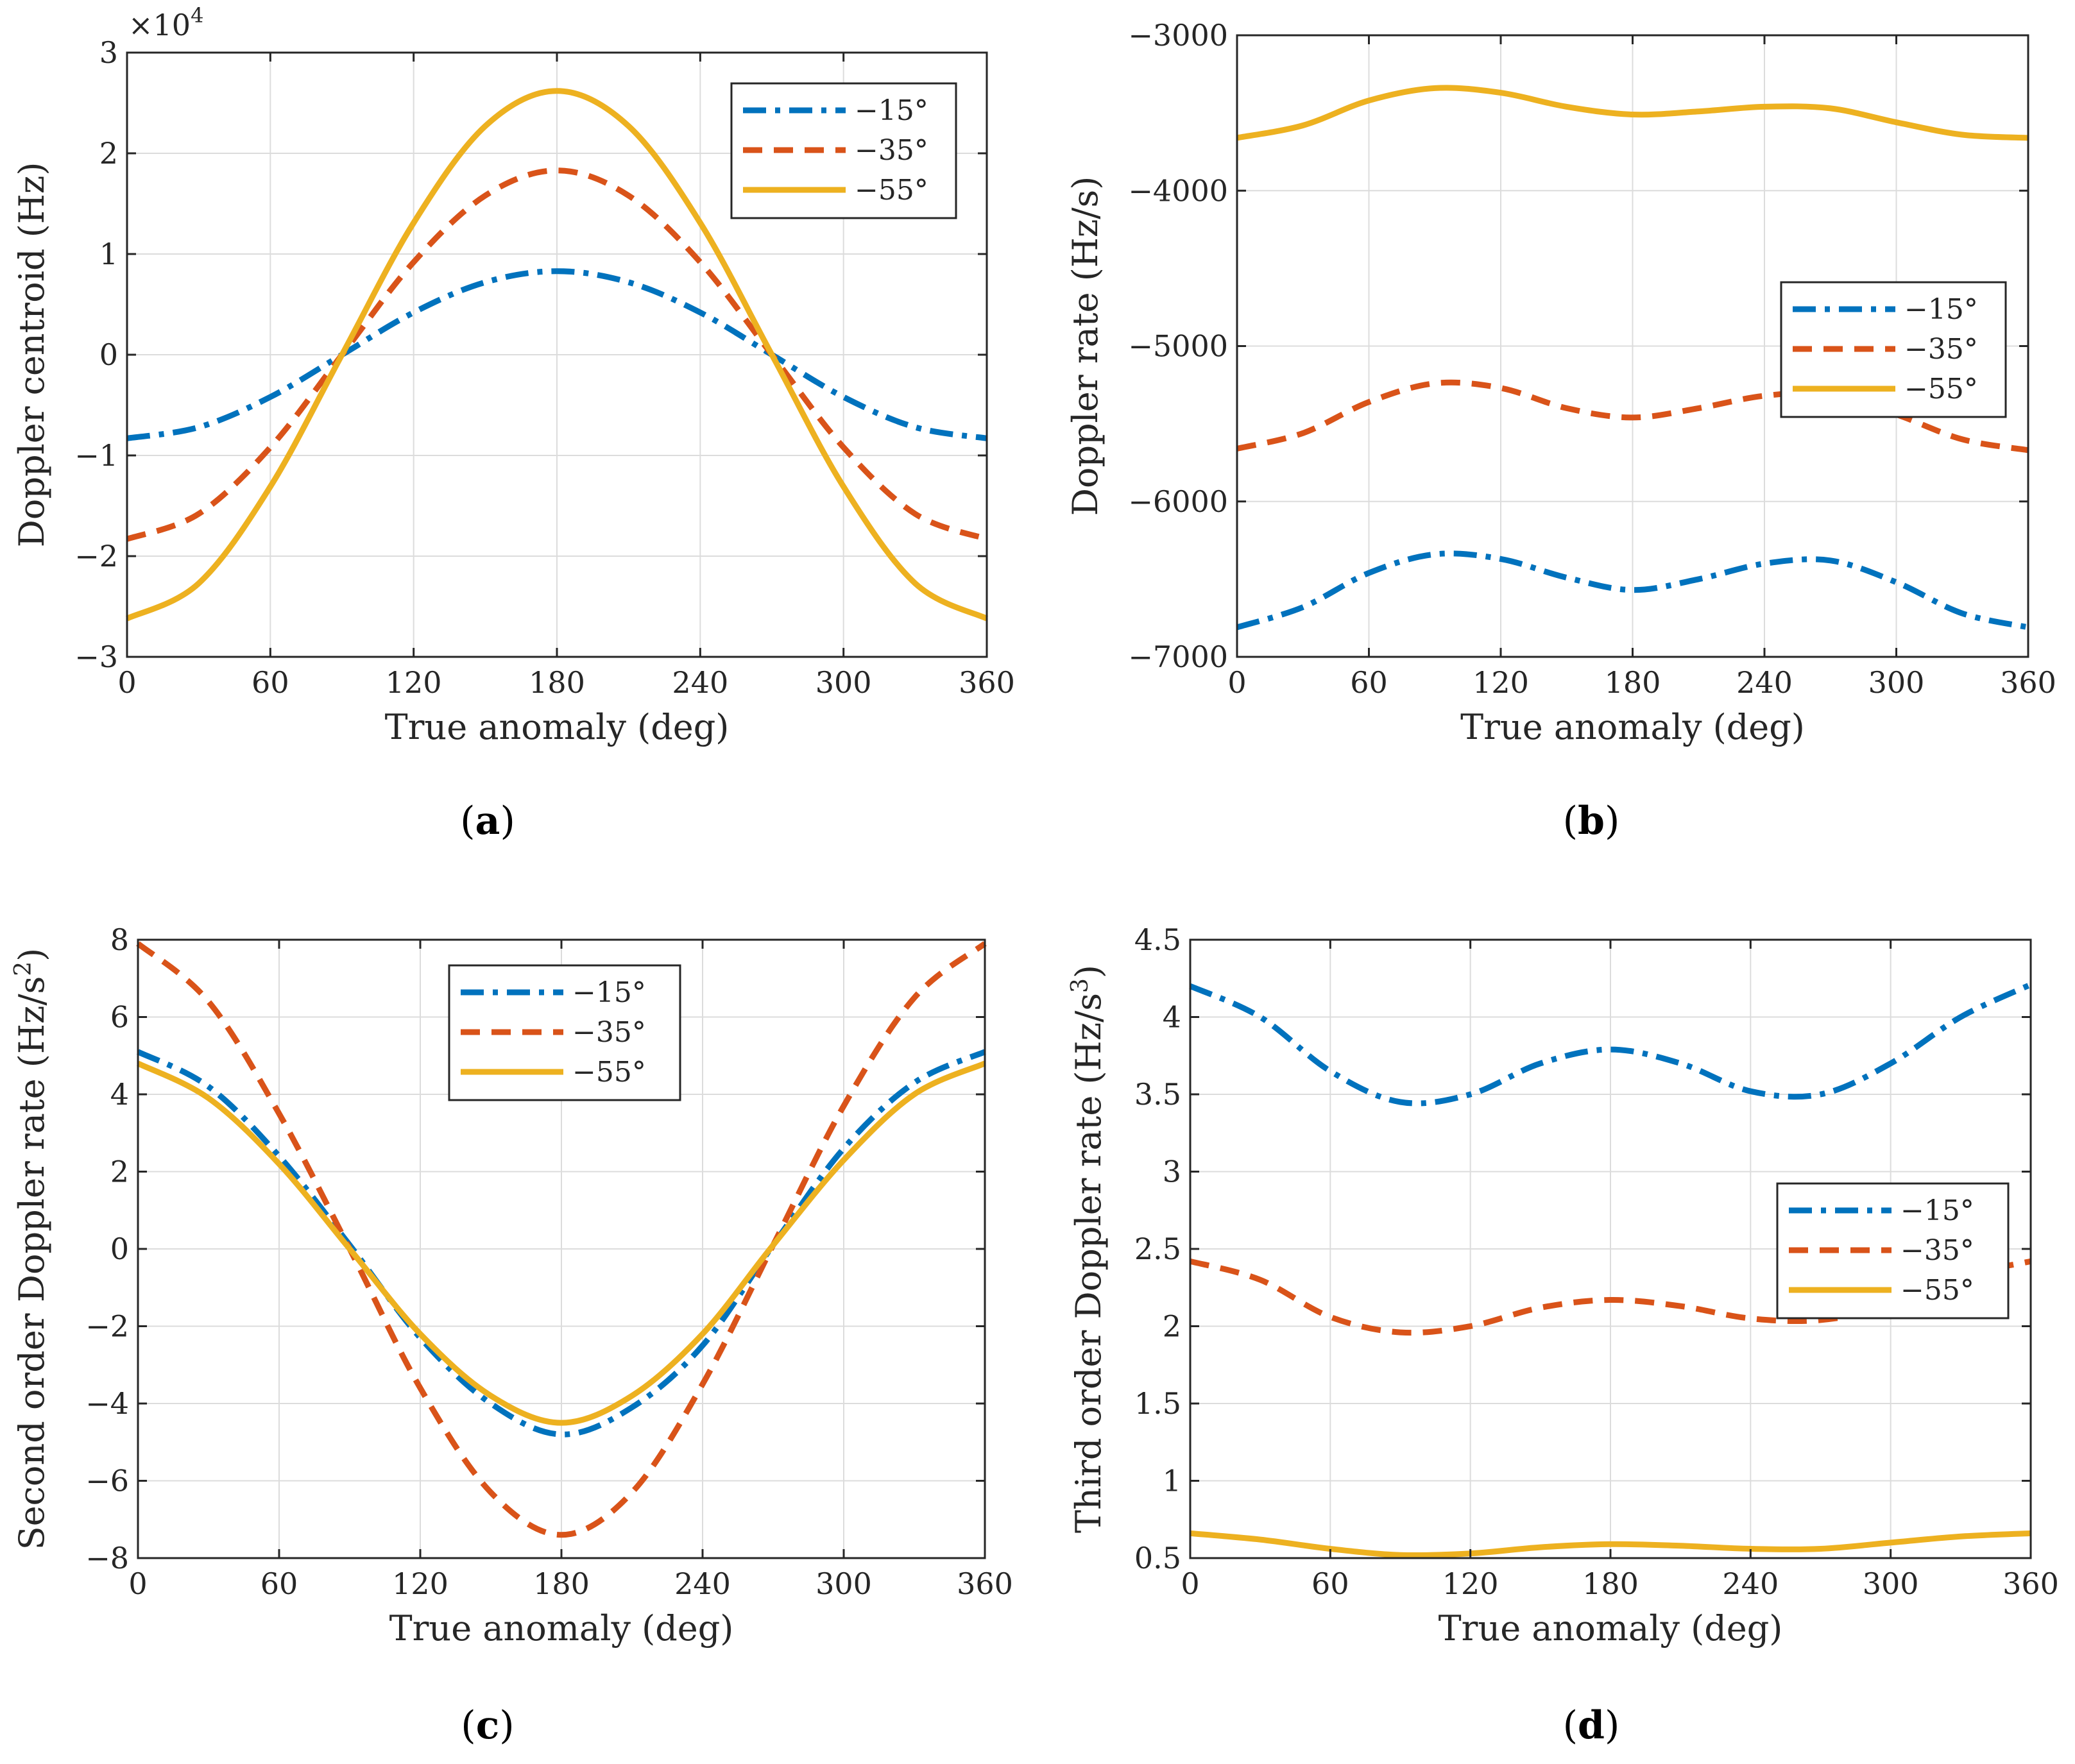  Describe the element at coordinates (1592, 821) in the screenshot. I see `subfigure-caption: (b)` at that location.